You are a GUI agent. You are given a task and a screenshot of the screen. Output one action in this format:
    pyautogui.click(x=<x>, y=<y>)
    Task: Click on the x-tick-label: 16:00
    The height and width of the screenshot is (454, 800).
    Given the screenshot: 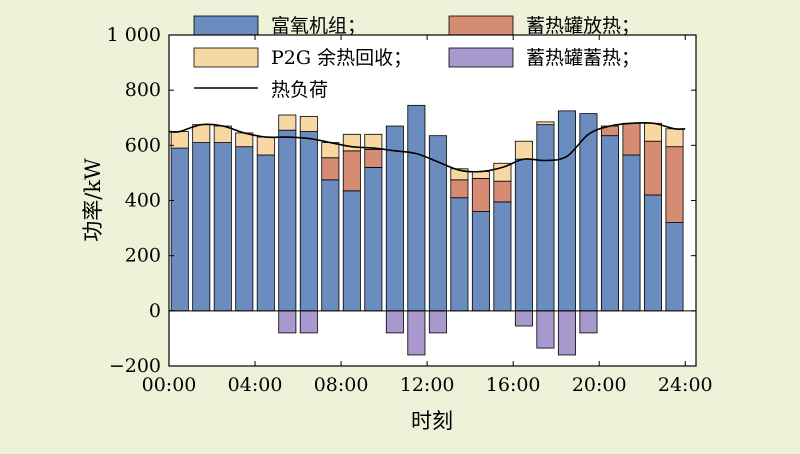 What is the action you would take?
    pyautogui.click(x=513, y=385)
    